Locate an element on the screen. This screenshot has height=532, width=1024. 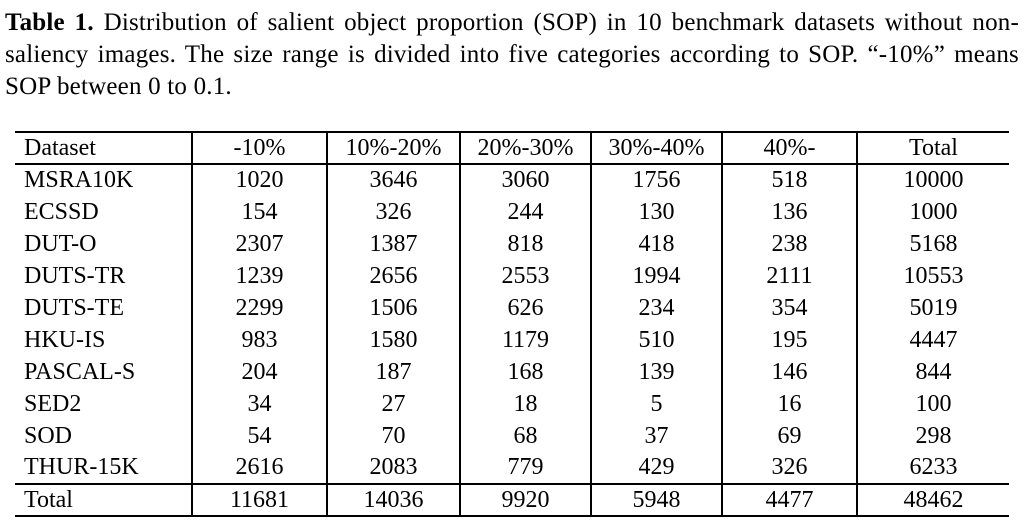
table-cell: 1239 is located at coordinates (259, 276).